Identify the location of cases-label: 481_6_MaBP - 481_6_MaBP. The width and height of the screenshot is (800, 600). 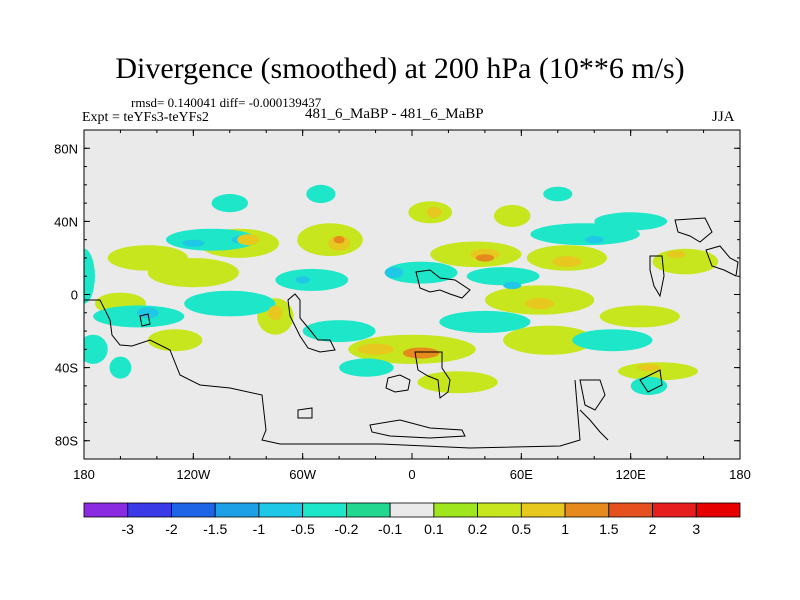
(394, 114).